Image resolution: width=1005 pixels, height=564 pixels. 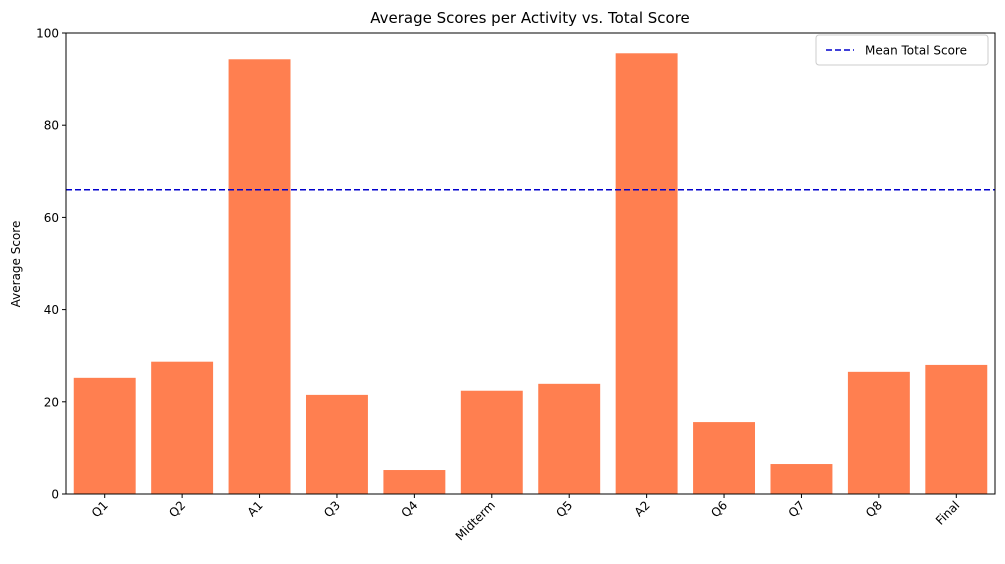 I want to click on bar-q5, so click(x=569, y=438).